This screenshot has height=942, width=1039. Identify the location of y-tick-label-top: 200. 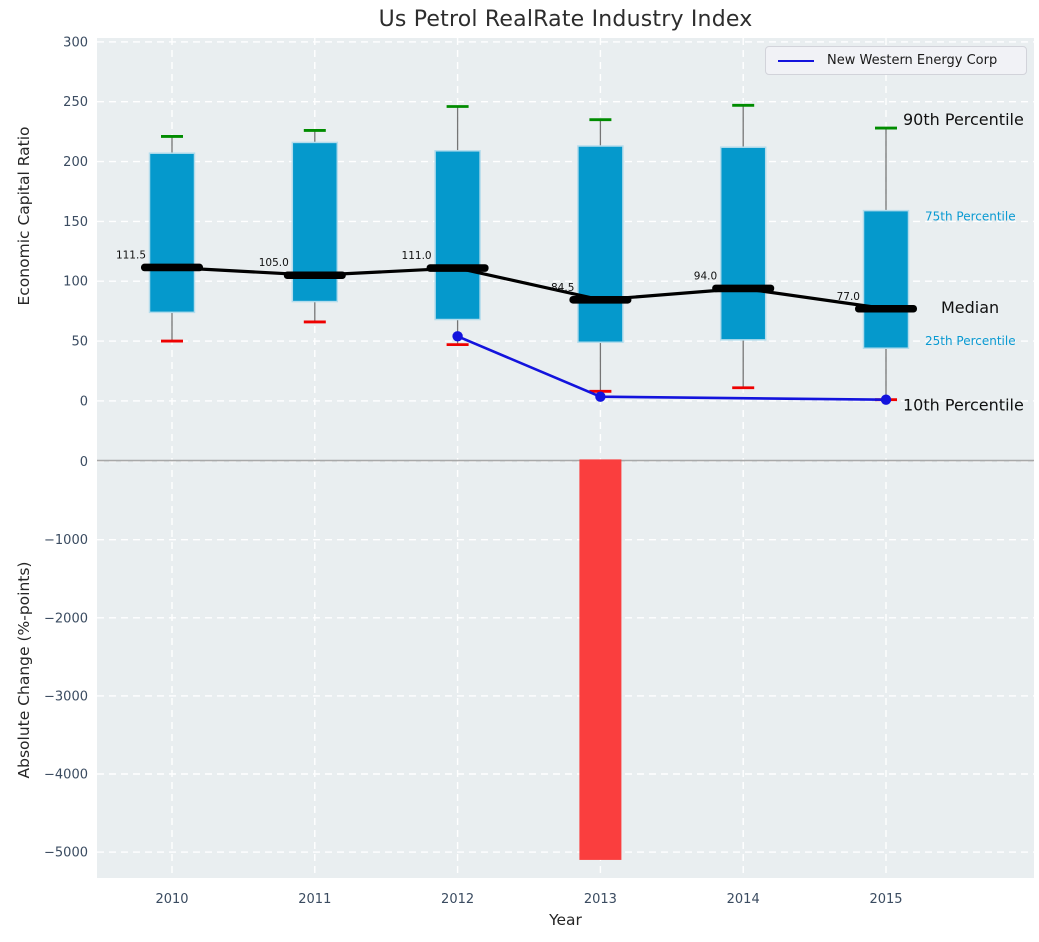
(75, 162).